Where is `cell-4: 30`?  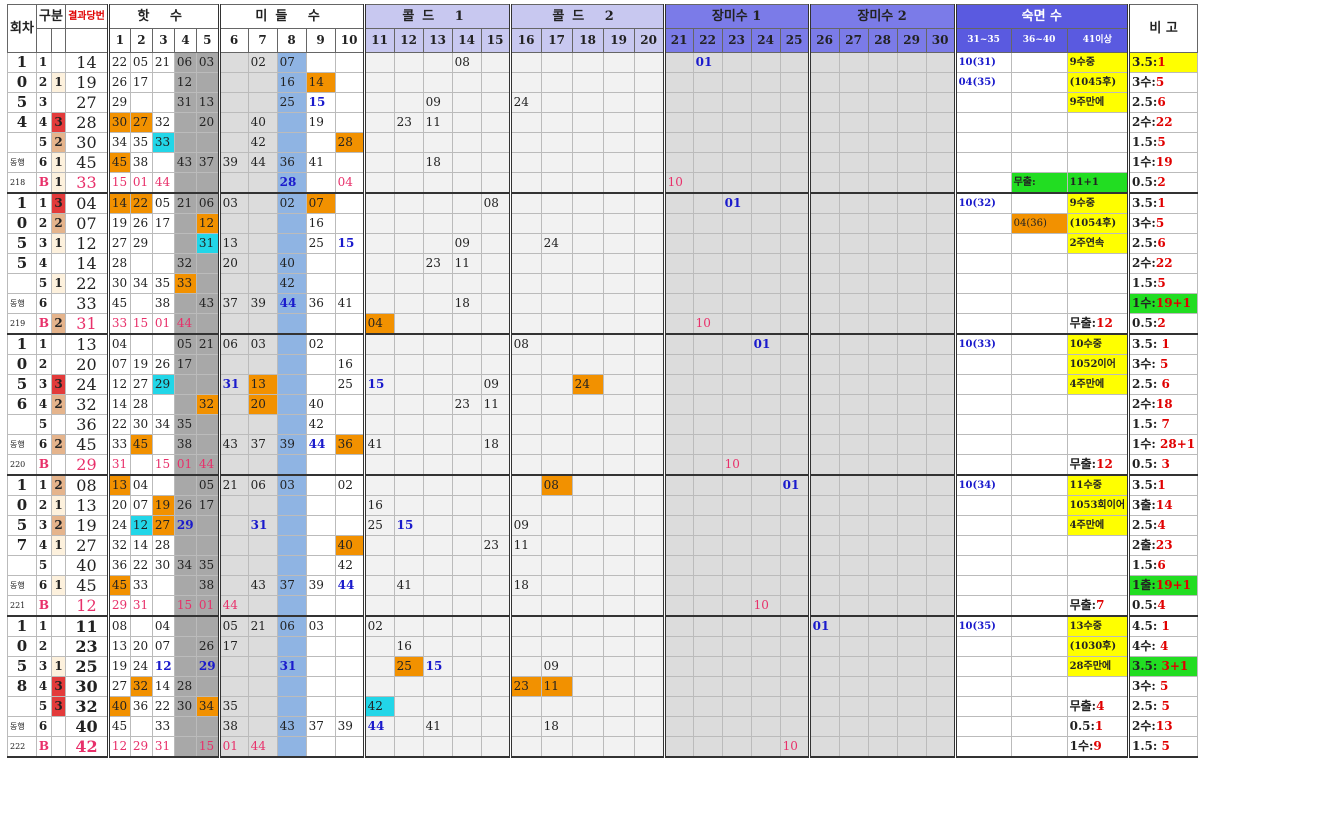
cell-4: 30 is located at coordinates (185, 706).